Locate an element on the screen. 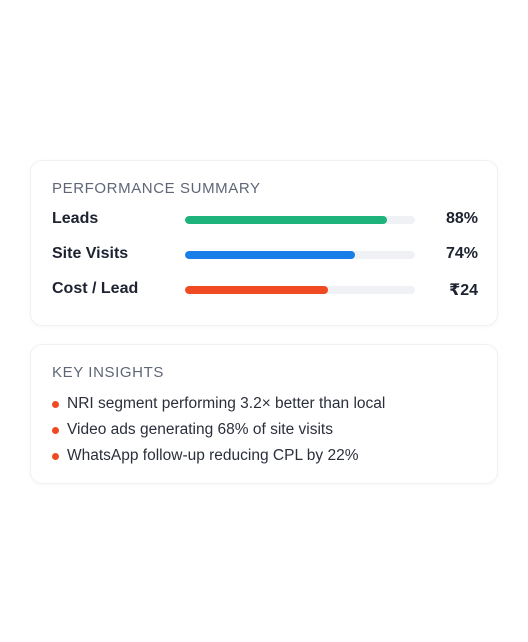  insight-item: Video ads generating 68% of site visits is located at coordinates (192, 430).